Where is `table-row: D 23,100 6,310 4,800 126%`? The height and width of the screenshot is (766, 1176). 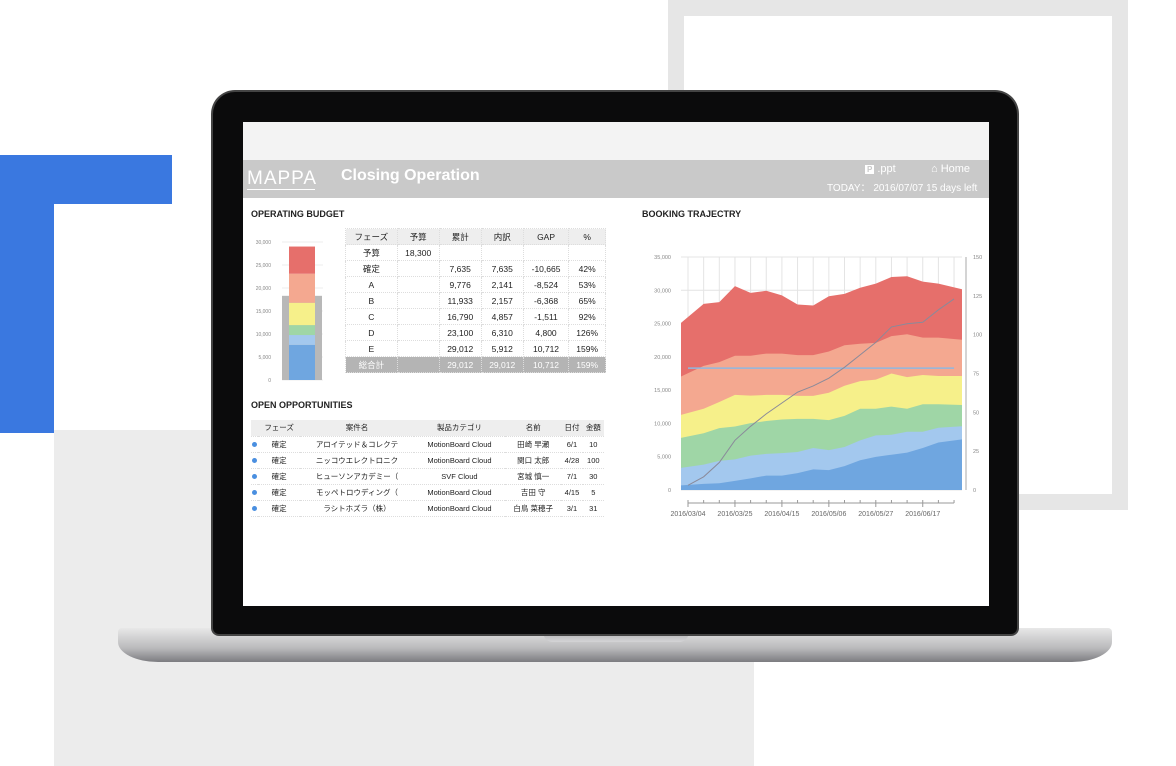 table-row: D 23,100 6,310 4,800 126% is located at coordinates (475, 332).